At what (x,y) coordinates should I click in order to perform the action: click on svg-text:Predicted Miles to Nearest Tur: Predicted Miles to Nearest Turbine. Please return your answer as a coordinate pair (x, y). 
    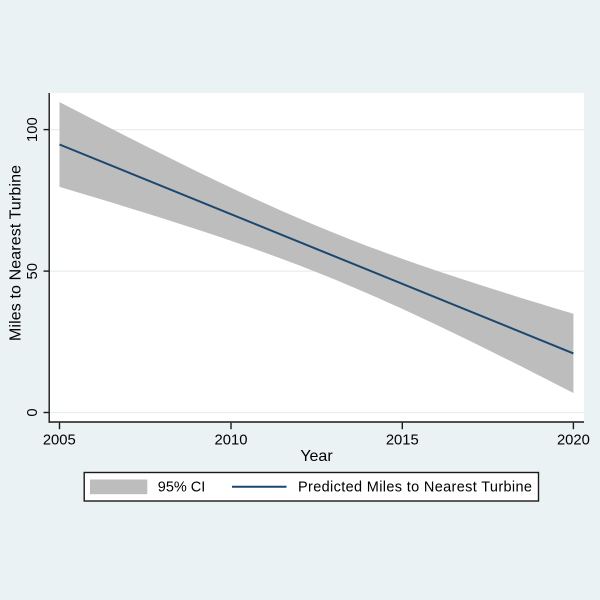
    Looking at the image, I should click on (415, 488).